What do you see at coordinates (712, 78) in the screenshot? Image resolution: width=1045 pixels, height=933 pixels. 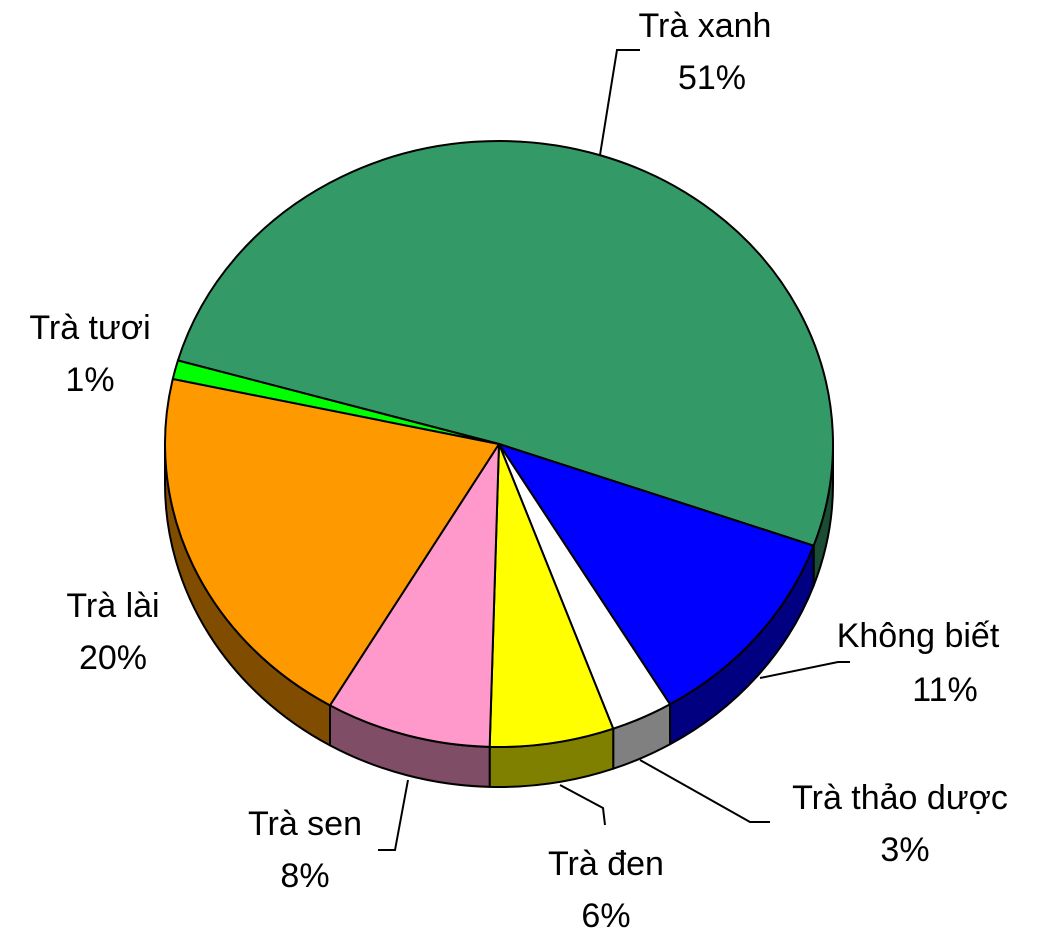 I see `value-label: 51%` at bounding box center [712, 78].